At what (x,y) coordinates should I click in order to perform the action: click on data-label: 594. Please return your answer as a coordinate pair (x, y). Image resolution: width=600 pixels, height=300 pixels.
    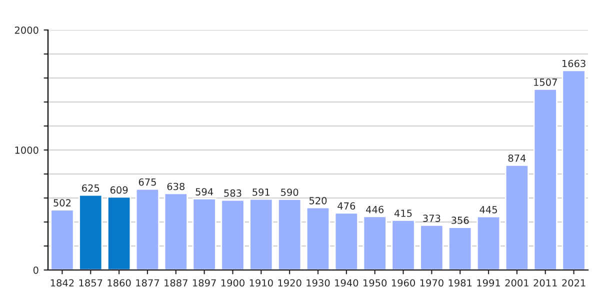
    Looking at the image, I should click on (205, 192).